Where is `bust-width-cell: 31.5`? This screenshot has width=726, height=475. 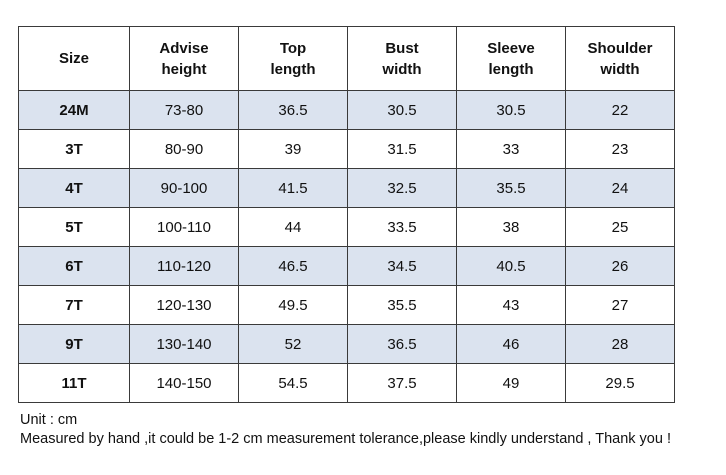 bust-width-cell: 31.5 is located at coordinates (402, 149).